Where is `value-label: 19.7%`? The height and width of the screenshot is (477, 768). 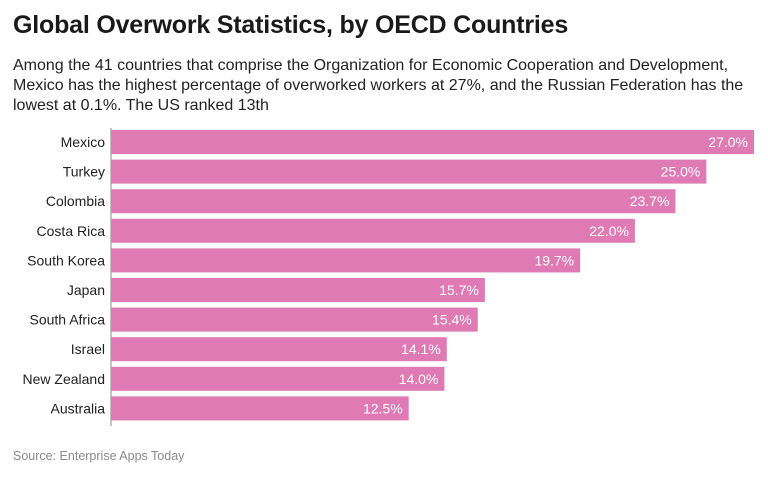 value-label: 19.7% is located at coordinates (554, 260).